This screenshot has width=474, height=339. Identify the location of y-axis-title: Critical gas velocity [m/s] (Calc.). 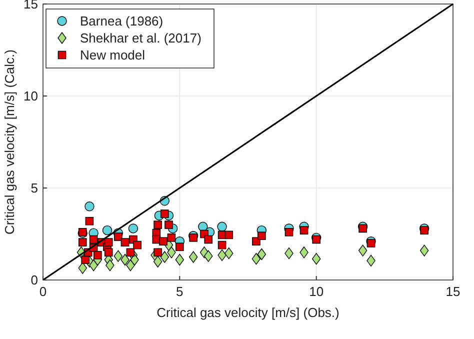
(9, 142).